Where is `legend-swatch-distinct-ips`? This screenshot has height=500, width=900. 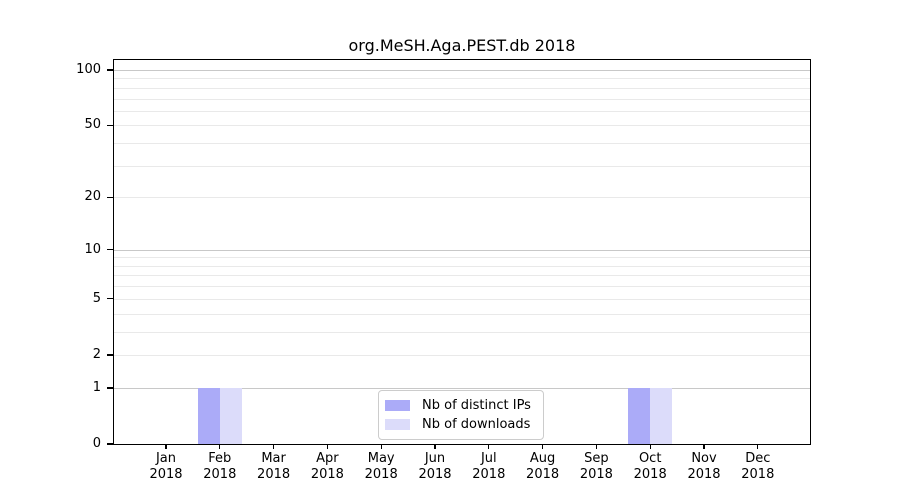
legend-swatch-distinct-ips is located at coordinates (397, 405).